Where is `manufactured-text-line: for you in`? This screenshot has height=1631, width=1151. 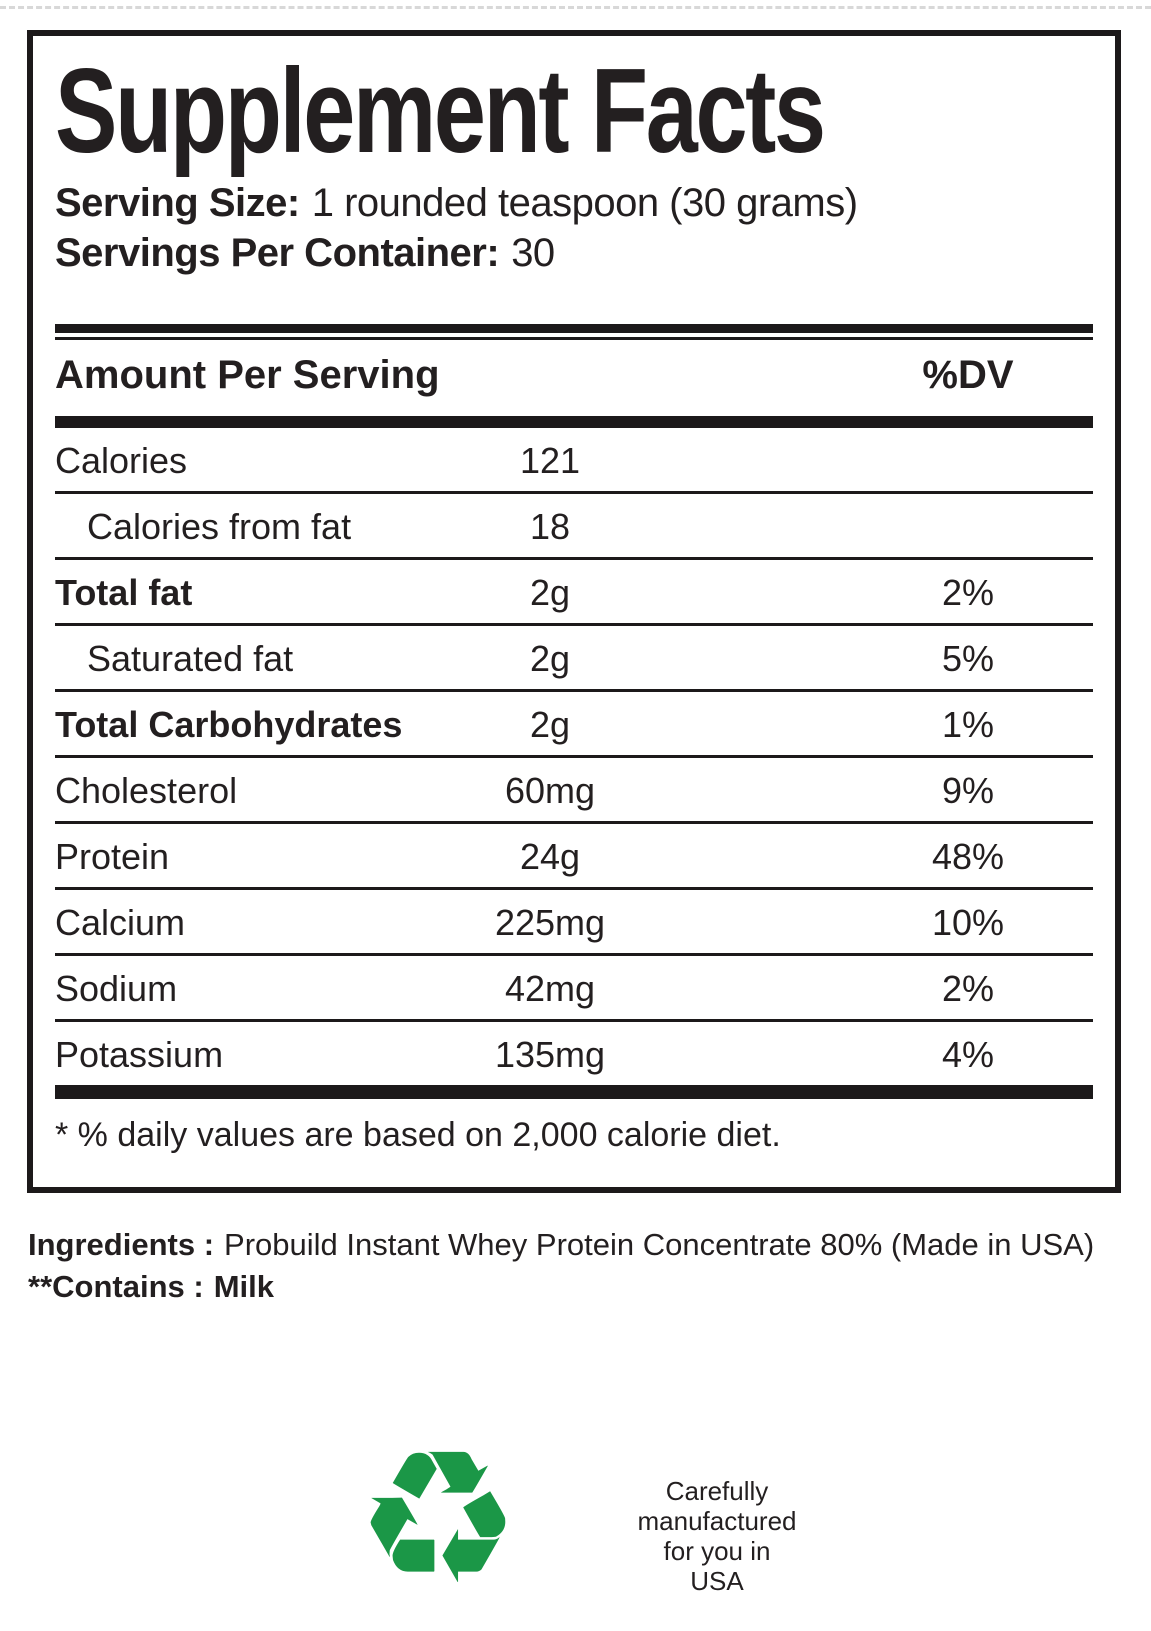
manufactured-text-line: for you in is located at coordinates (717, 1551).